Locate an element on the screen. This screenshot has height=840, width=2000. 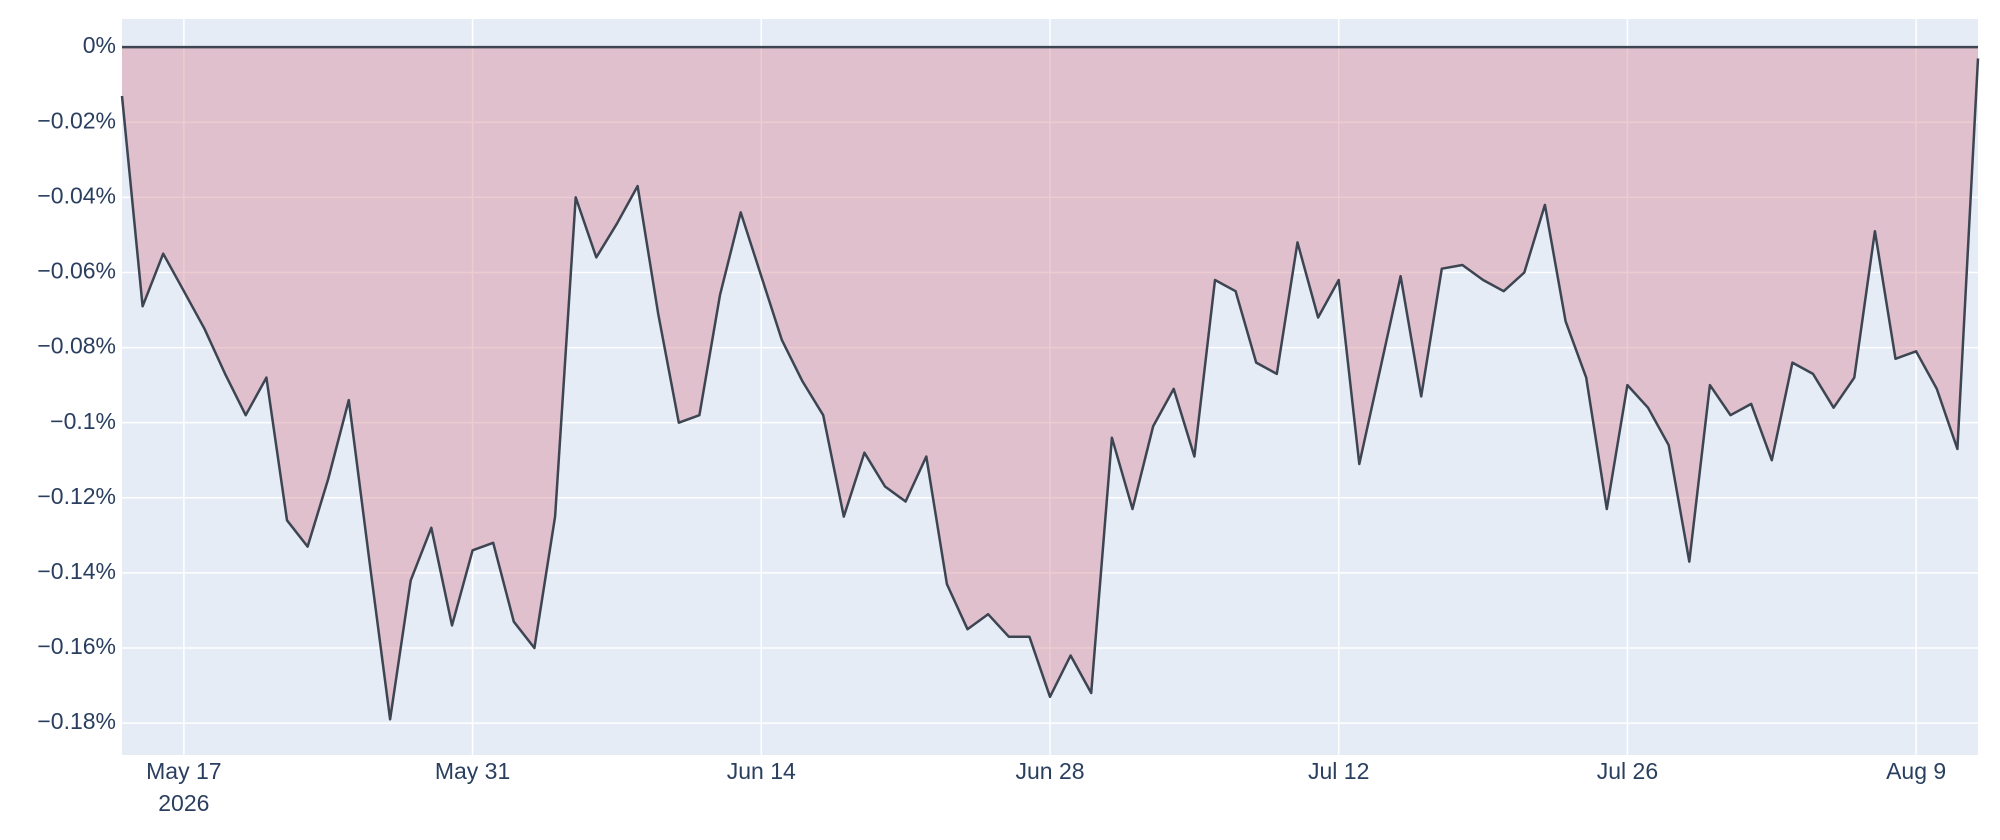
x-tick-label: Jul 26 is located at coordinates (1627, 771).